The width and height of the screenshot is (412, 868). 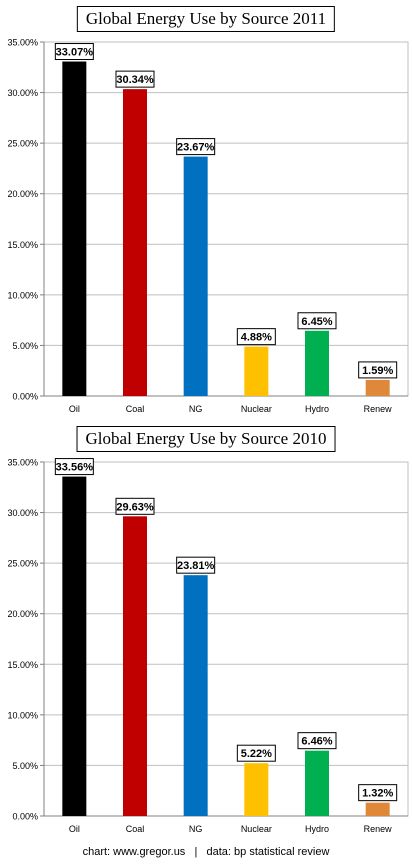 I want to click on data-label: 6.46%, so click(x=316, y=742).